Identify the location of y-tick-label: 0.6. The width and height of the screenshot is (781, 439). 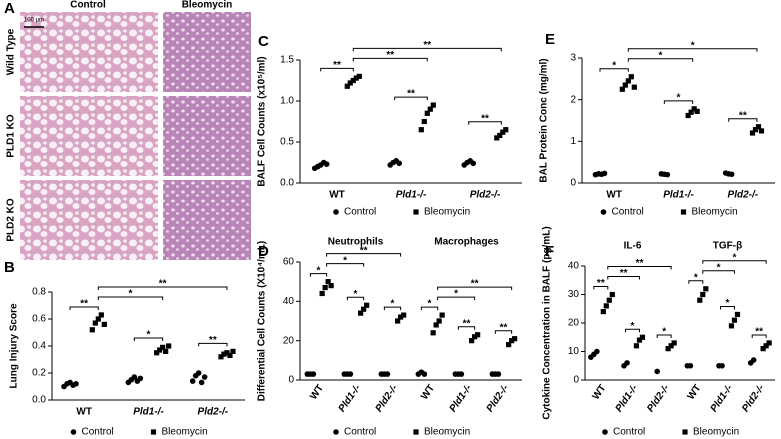
(39, 319).